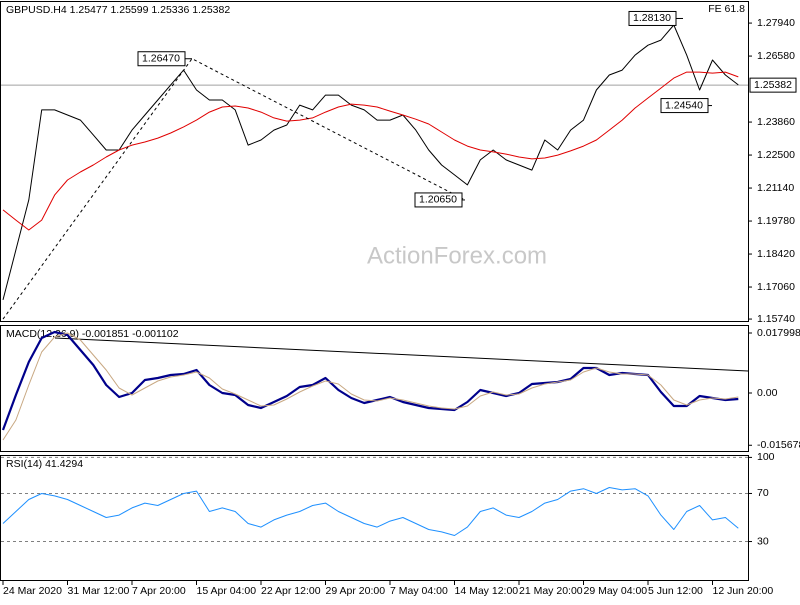  What do you see at coordinates (776, 155) in the screenshot?
I see `y-tick-label: 1.22500` at bounding box center [776, 155].